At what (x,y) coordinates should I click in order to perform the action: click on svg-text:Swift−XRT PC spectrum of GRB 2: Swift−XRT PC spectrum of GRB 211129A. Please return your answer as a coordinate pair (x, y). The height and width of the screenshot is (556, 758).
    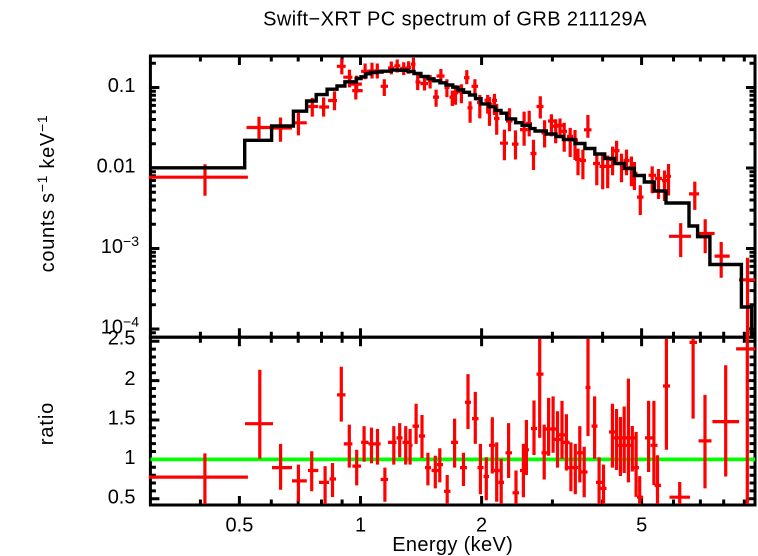
    Looking at the image, I should click on (455, 20).